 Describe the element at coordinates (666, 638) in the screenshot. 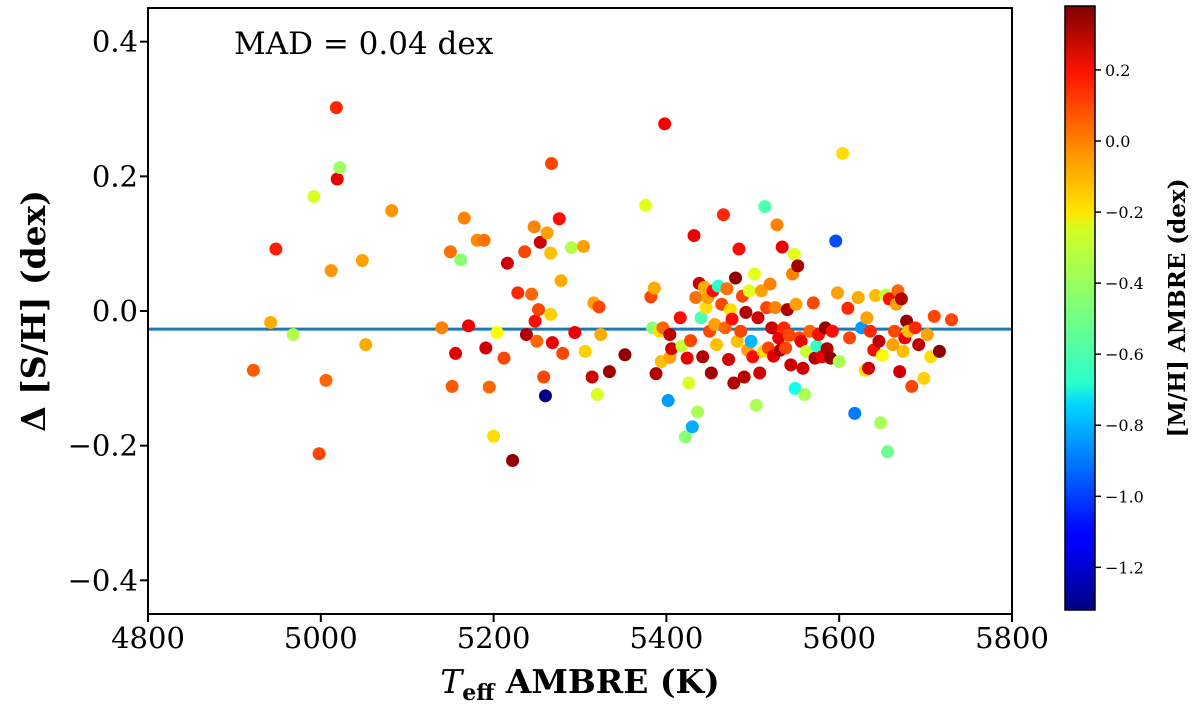

I see `x-tick-label: 5400` at that location.